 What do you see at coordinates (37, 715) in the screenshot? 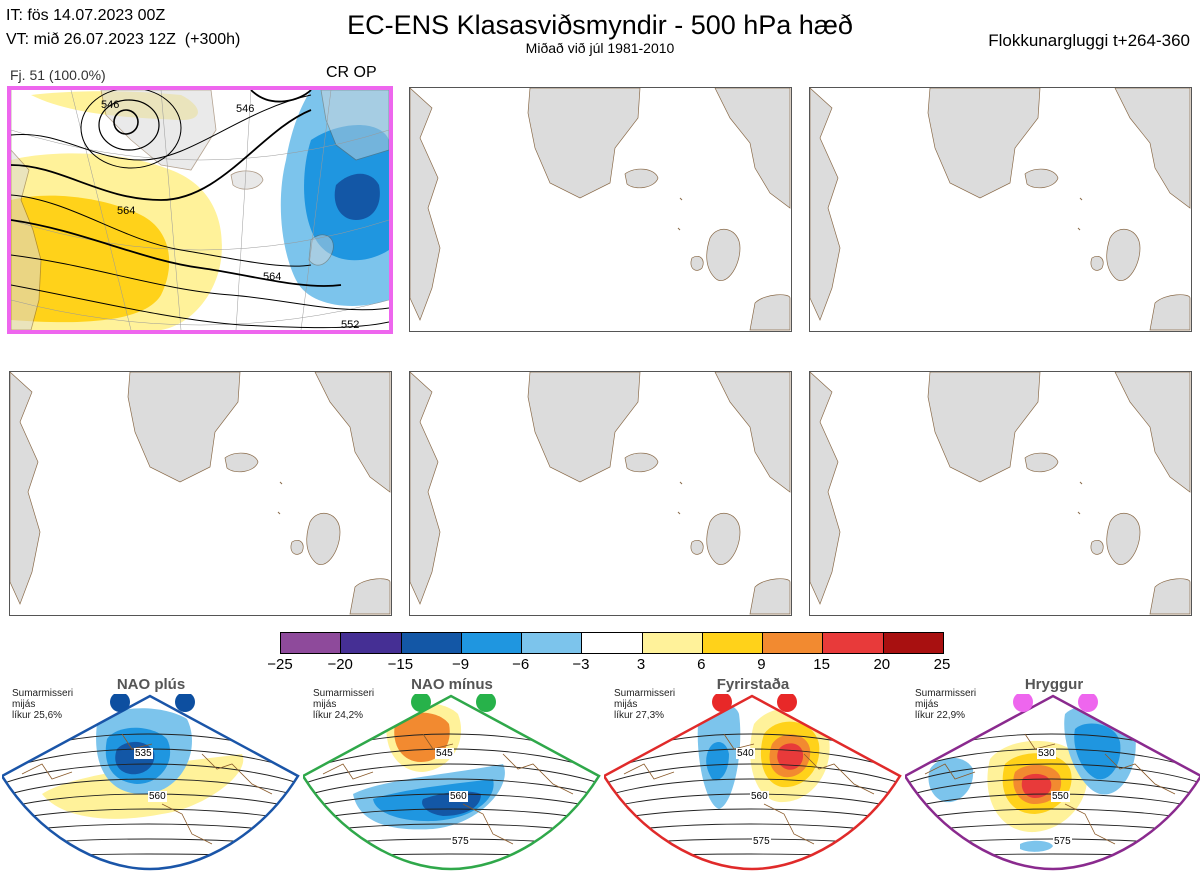
I see `regime-probability: líkur 25,6%` at bounding box center [37, 715].